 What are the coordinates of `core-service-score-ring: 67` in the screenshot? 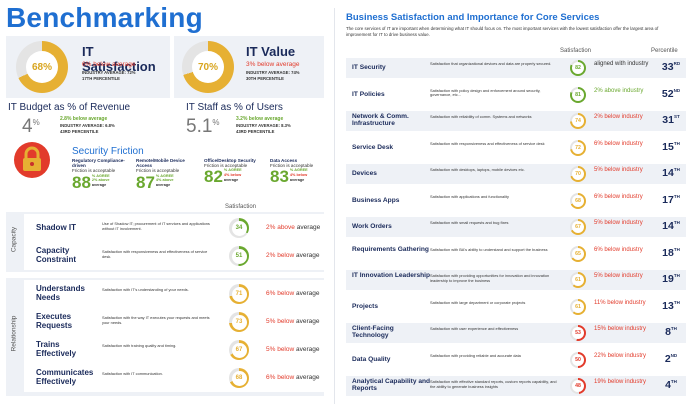 It's located at (578, 227).